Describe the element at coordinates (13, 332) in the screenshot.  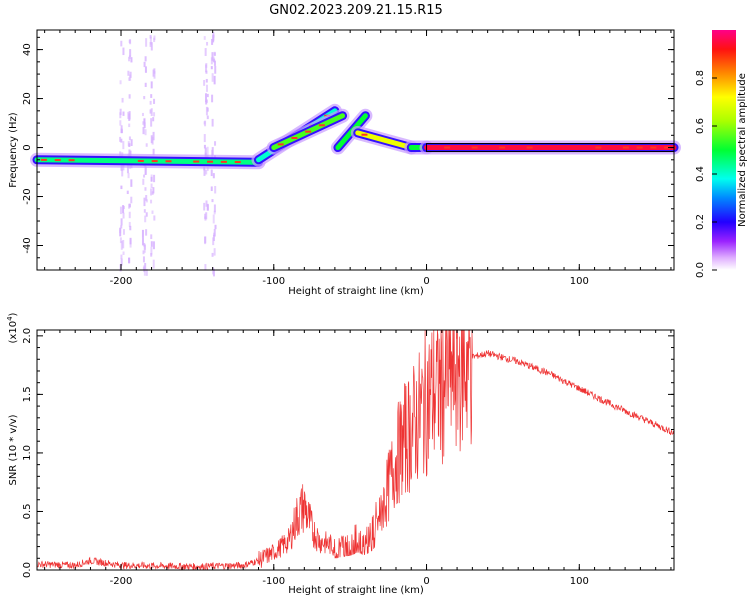
I see `snr-y-scale-base: (x10` at that location.